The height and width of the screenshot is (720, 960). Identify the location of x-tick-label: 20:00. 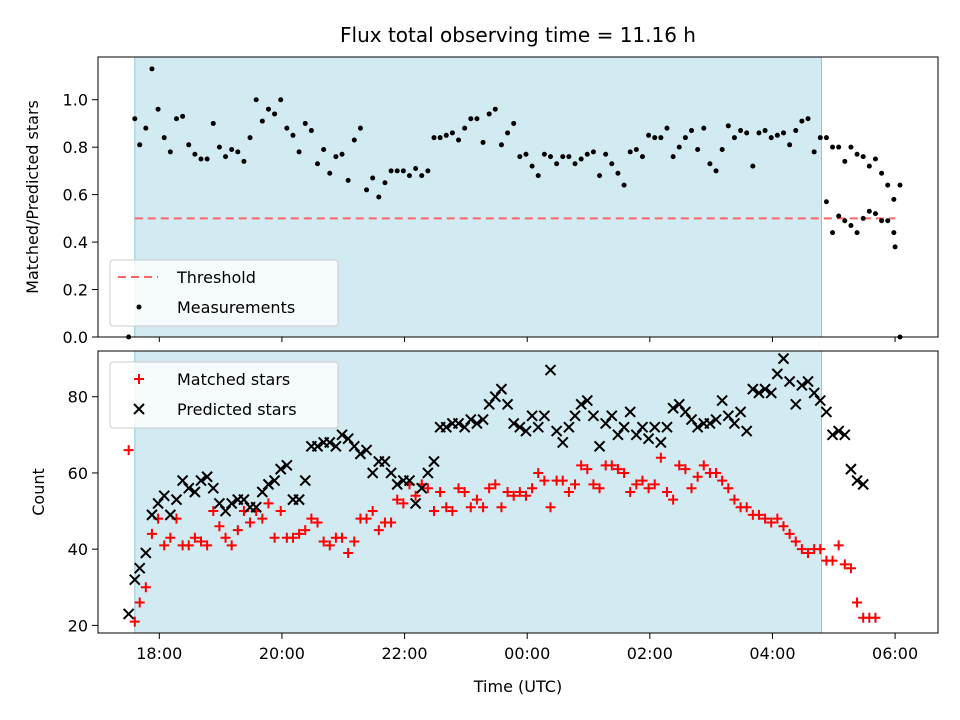
(282, 653).